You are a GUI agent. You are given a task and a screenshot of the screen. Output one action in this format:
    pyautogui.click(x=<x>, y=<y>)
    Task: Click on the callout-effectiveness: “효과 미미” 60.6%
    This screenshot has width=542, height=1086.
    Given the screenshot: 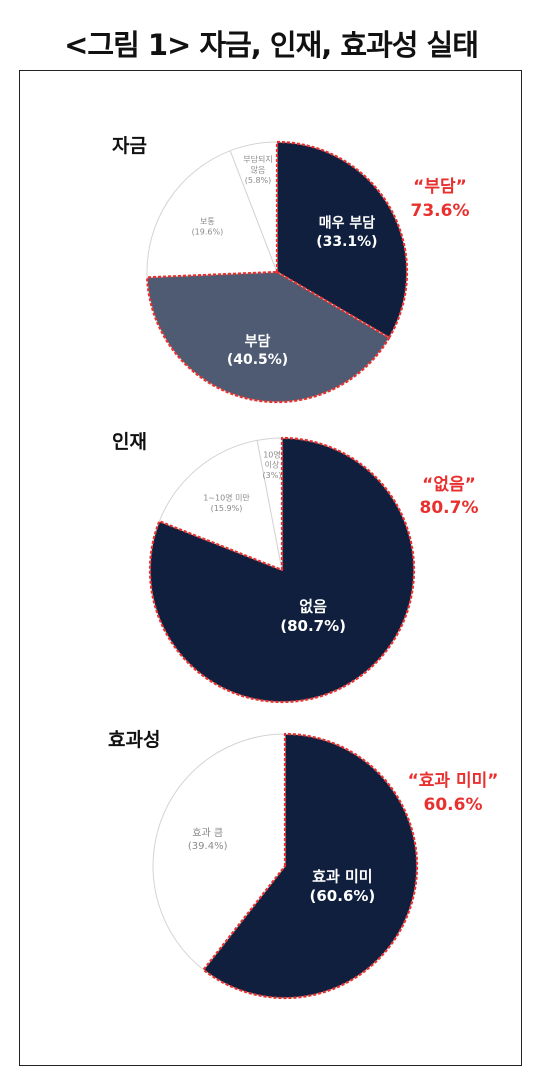 What is the action you would take?
    pyautogui.click(x=453, y=793)
    